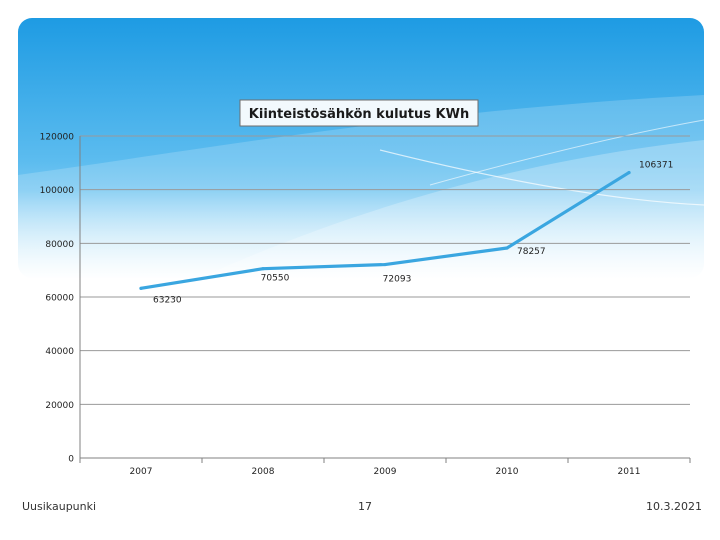  I want to click on x-tick-label: 2008, so click(263, 472).